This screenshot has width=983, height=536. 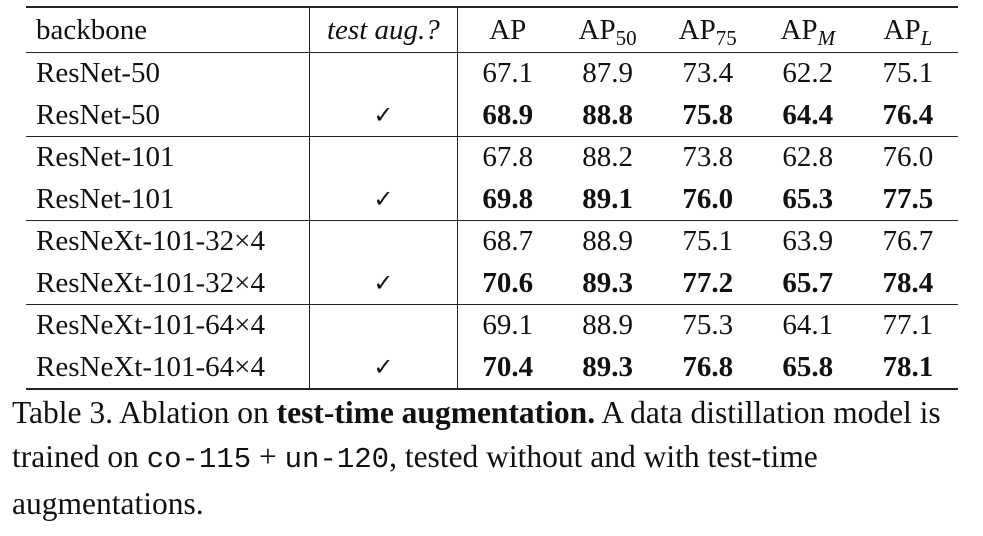 I want to click on metric-value-cell: 89.1, so click(x=607, y=198).